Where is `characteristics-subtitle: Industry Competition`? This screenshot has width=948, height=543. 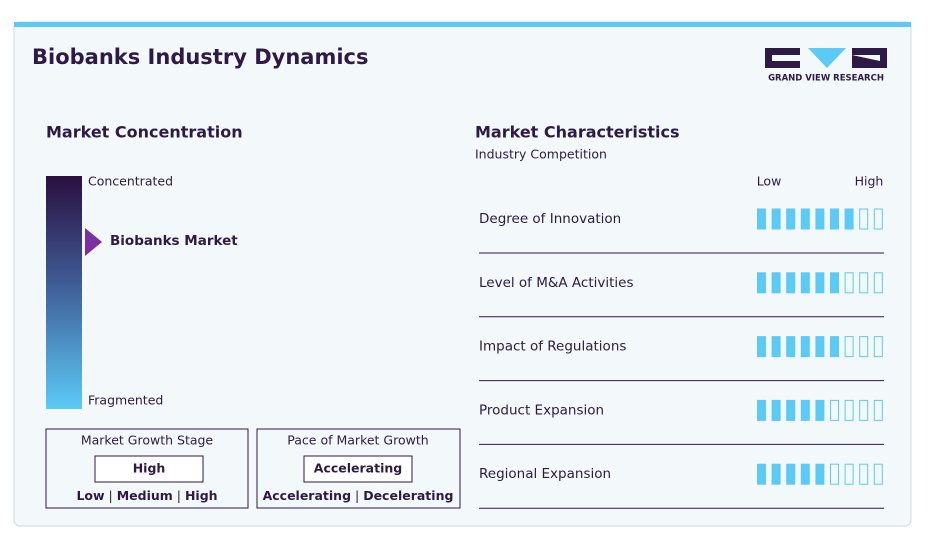 characteristics-subtitle: Industry Competition is located at coordinates (541, 154).